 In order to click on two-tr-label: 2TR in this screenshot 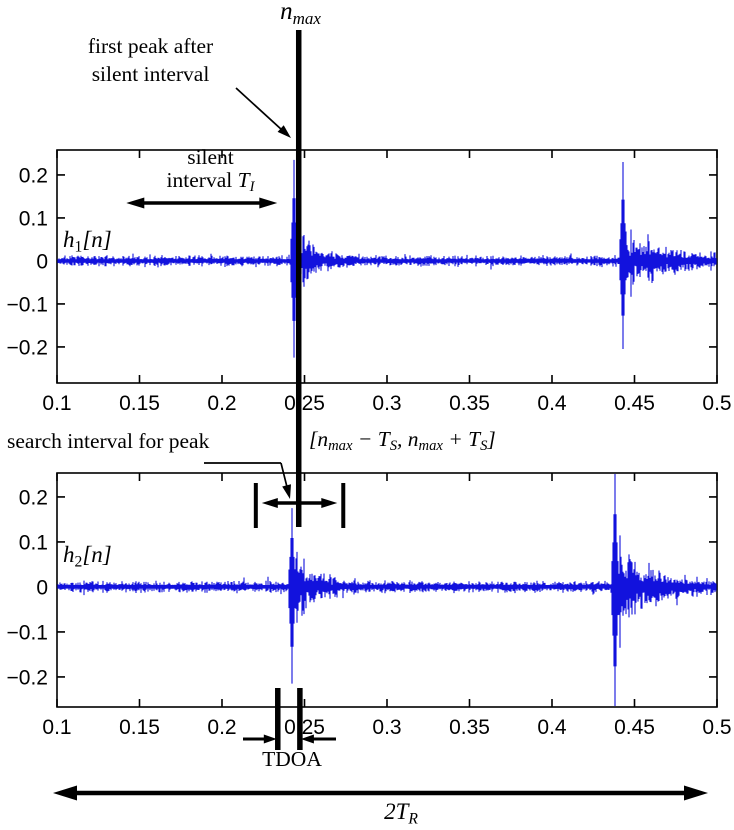, I will do `click(401, 813)`.